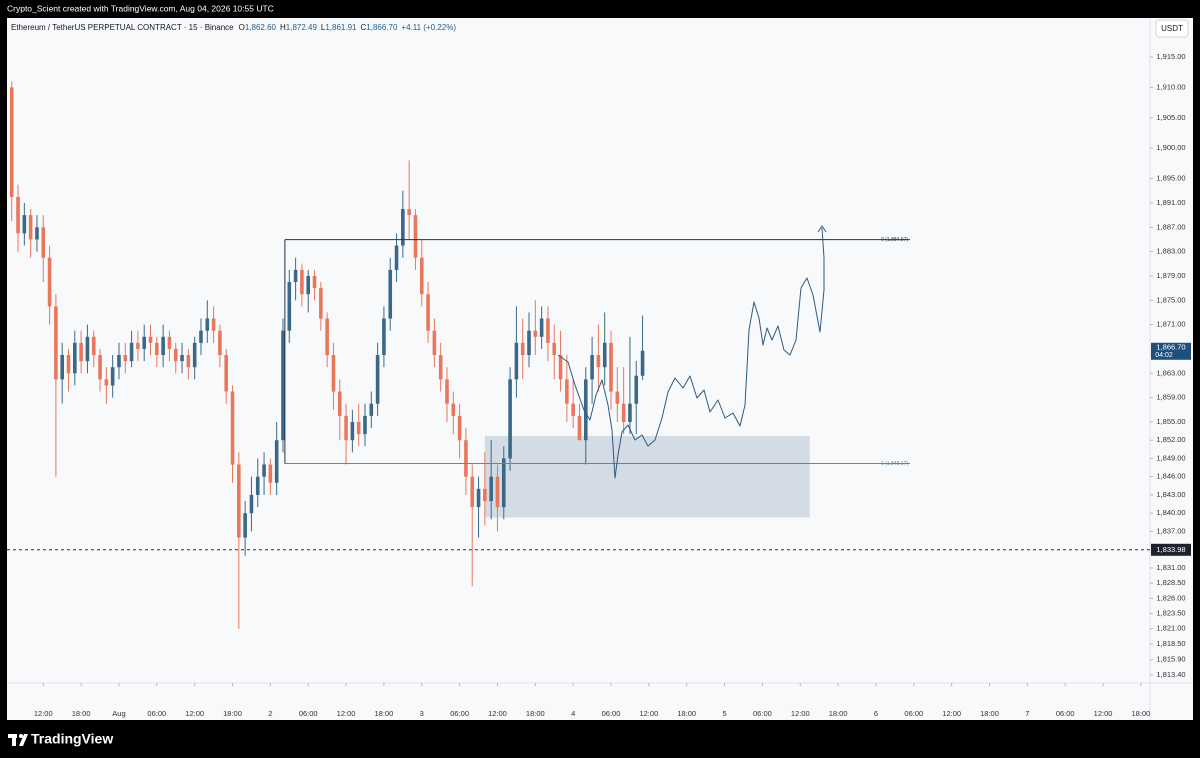  Describe the element at coordinates (1027, 713) in the screenshot. I see `x-tick-label: 7` at that location.